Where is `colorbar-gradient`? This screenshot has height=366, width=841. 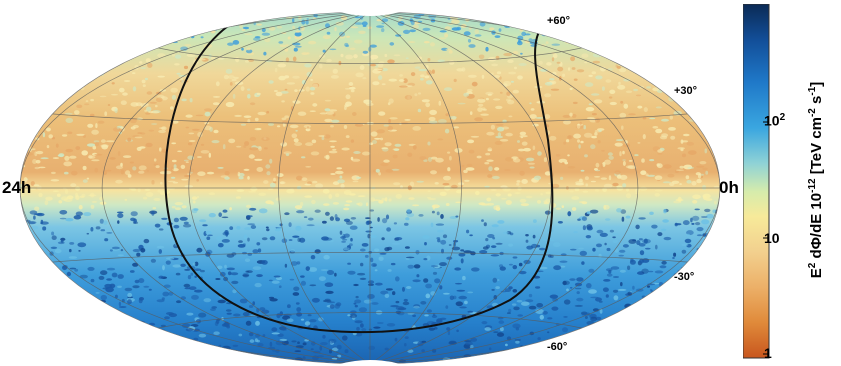 colorbar-gradient is located at coordinates (756, 181).